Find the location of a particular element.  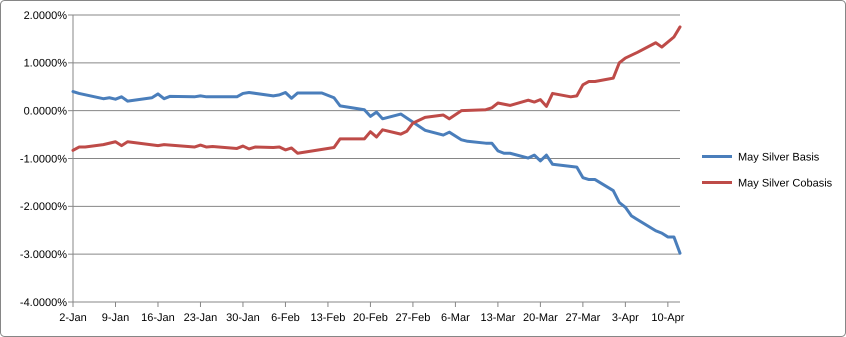

x-tick-label: 16-Jan is located at coordinates (158, 318).